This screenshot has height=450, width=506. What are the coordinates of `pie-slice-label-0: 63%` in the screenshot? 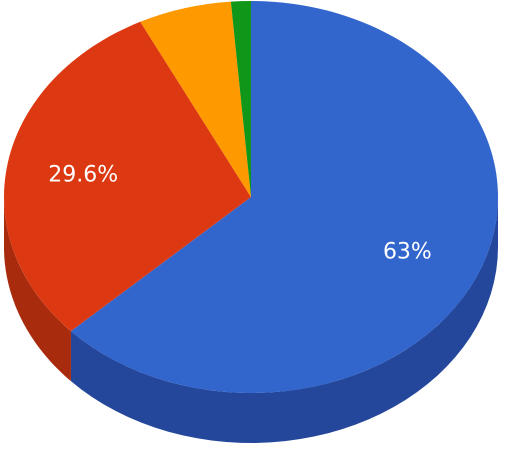 It's located at (407, 252).